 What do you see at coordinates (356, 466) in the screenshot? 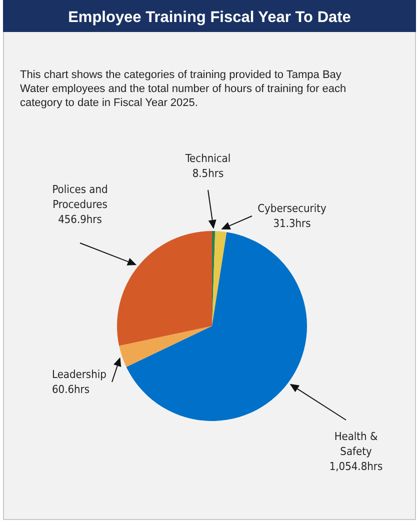
I see `data-label: 1,054.8hrs` at bounding box center [356, 466].